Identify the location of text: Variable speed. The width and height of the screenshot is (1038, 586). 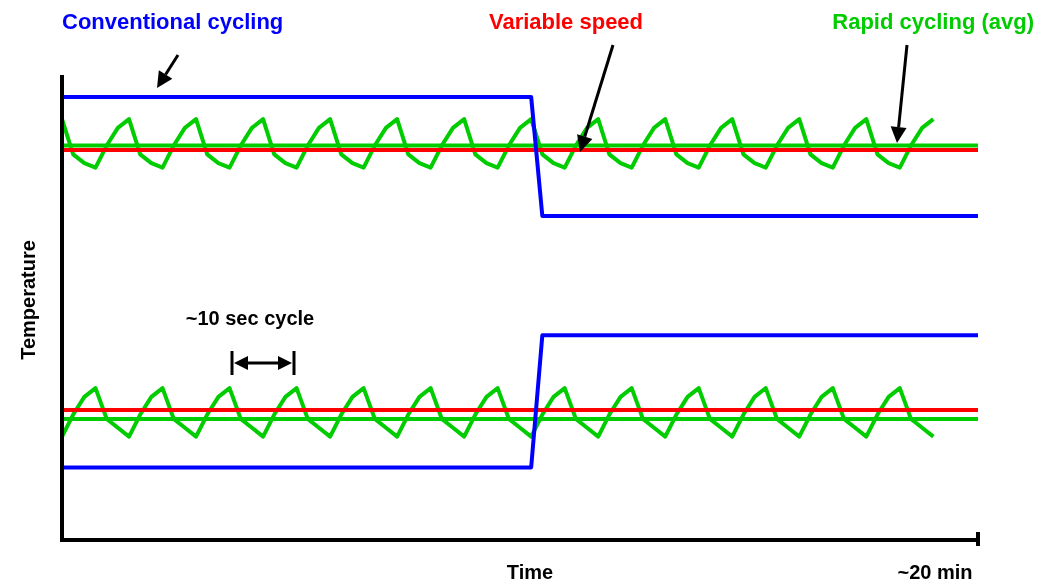
(566, 22).